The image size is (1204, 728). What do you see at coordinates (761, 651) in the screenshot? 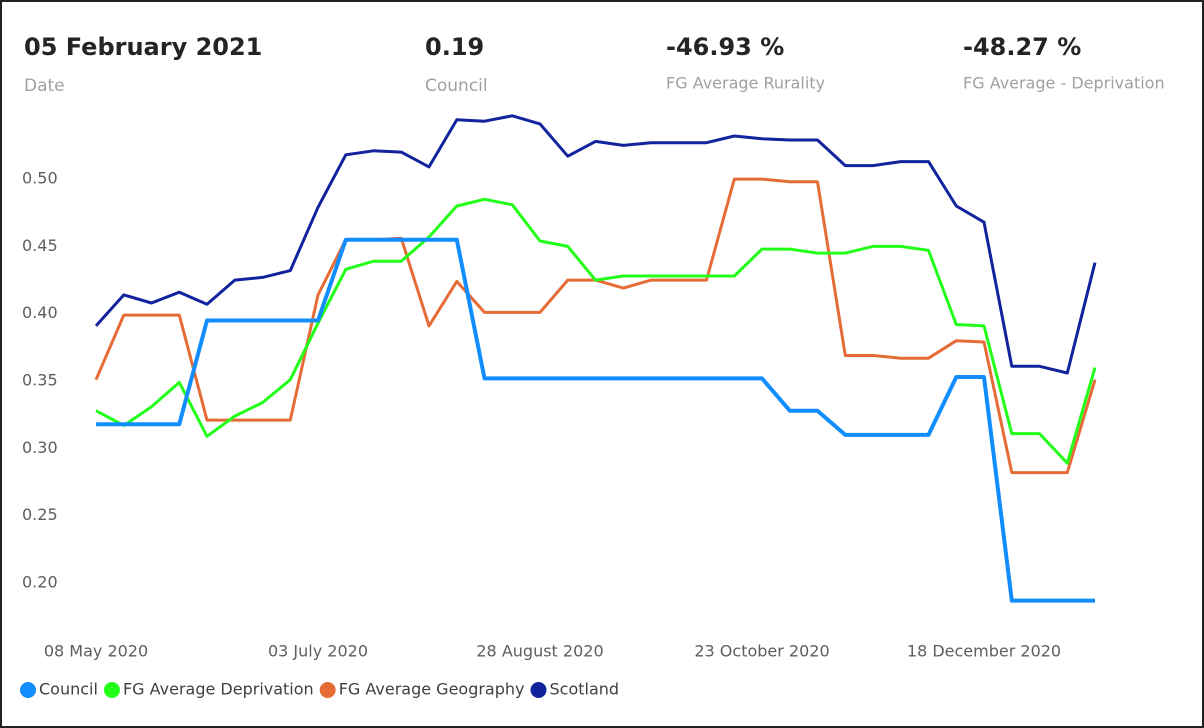
I see `x-tick-label: 23 October 2020` at bounding box center [761, 651].